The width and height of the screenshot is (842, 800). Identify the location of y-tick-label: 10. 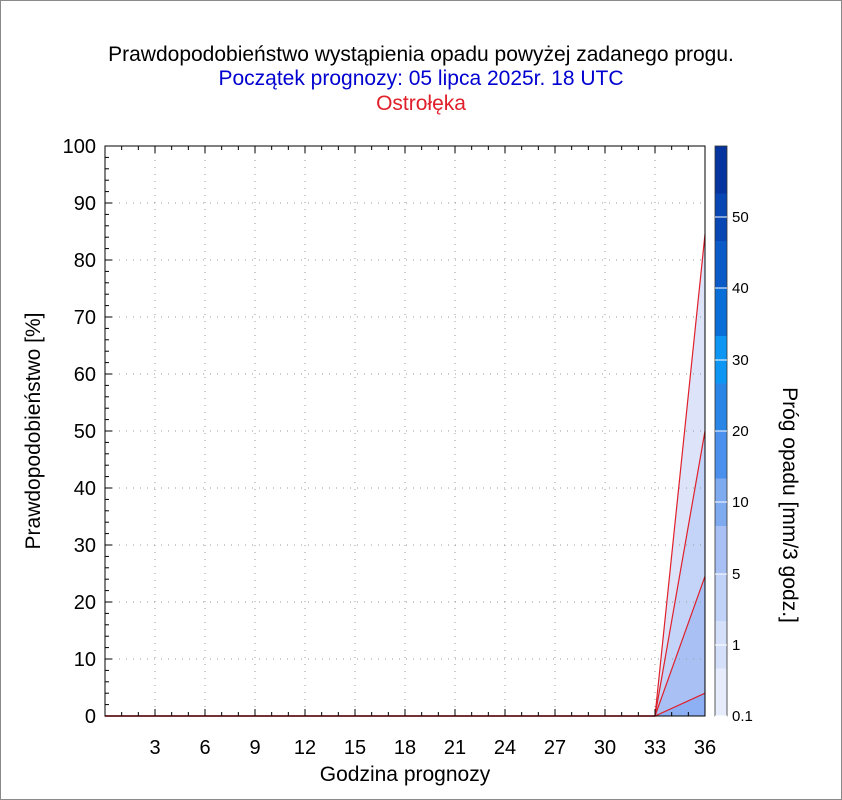
(85, 660).